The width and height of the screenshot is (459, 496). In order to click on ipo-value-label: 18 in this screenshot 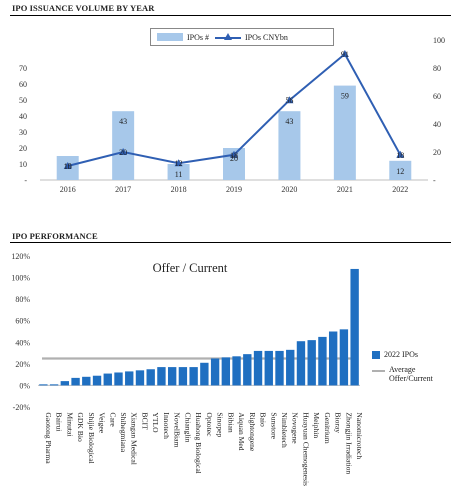, I will do `click(400, 155)`.